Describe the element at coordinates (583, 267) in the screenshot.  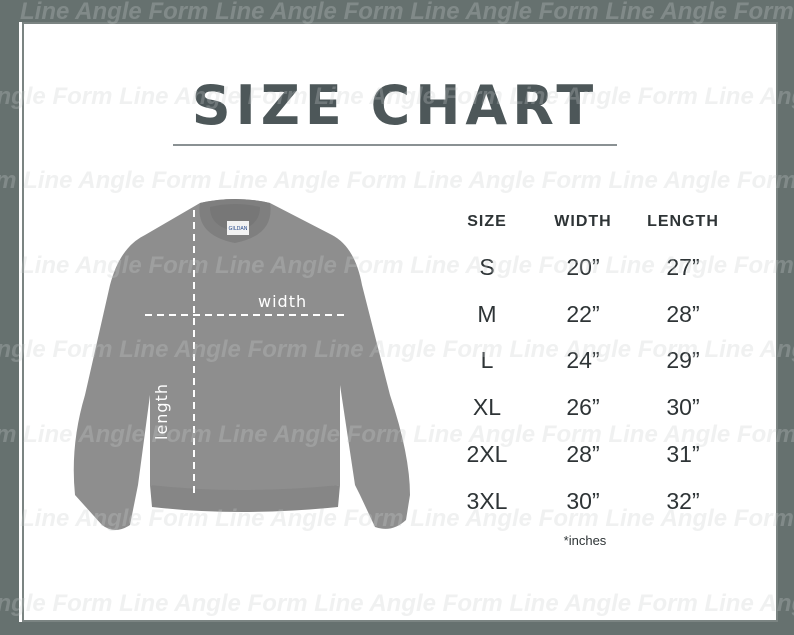
I see `cell-width: 20”` at that location.